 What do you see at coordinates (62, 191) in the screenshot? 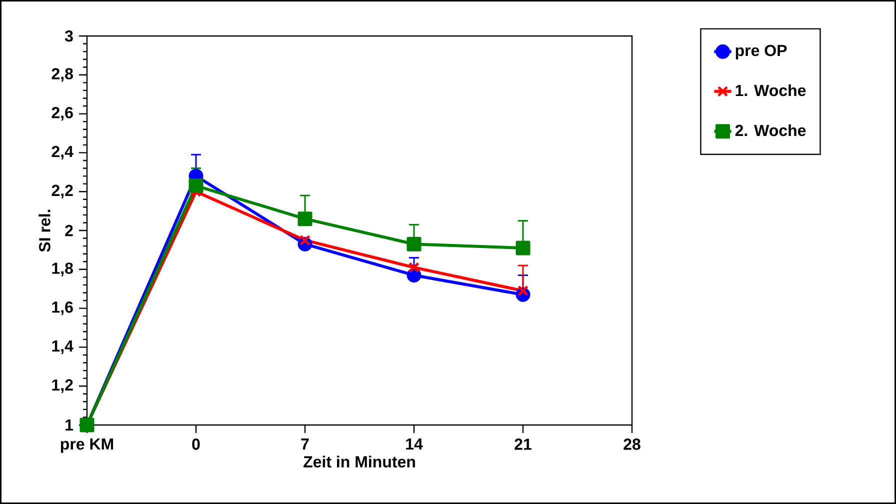
I see `y-tick-label: 2,2` at bounding box center [62, 191].